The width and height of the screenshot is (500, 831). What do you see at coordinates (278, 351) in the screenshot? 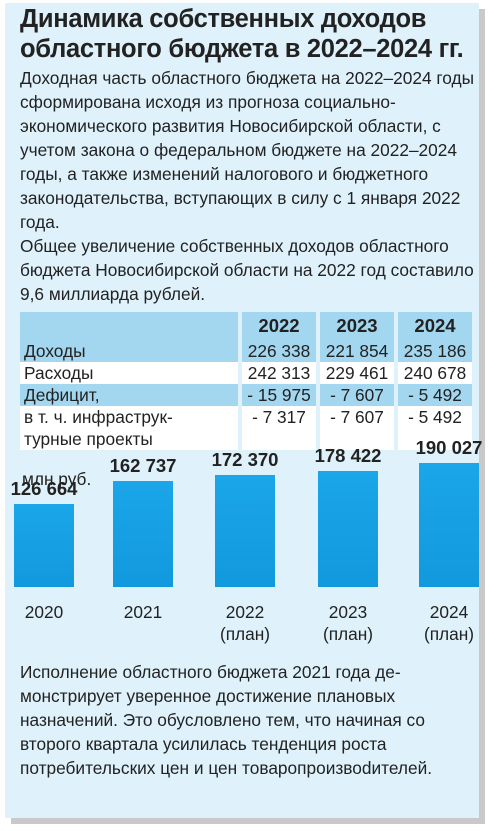
I see `cell-value: 226 338` at bounding box center [278, 351].